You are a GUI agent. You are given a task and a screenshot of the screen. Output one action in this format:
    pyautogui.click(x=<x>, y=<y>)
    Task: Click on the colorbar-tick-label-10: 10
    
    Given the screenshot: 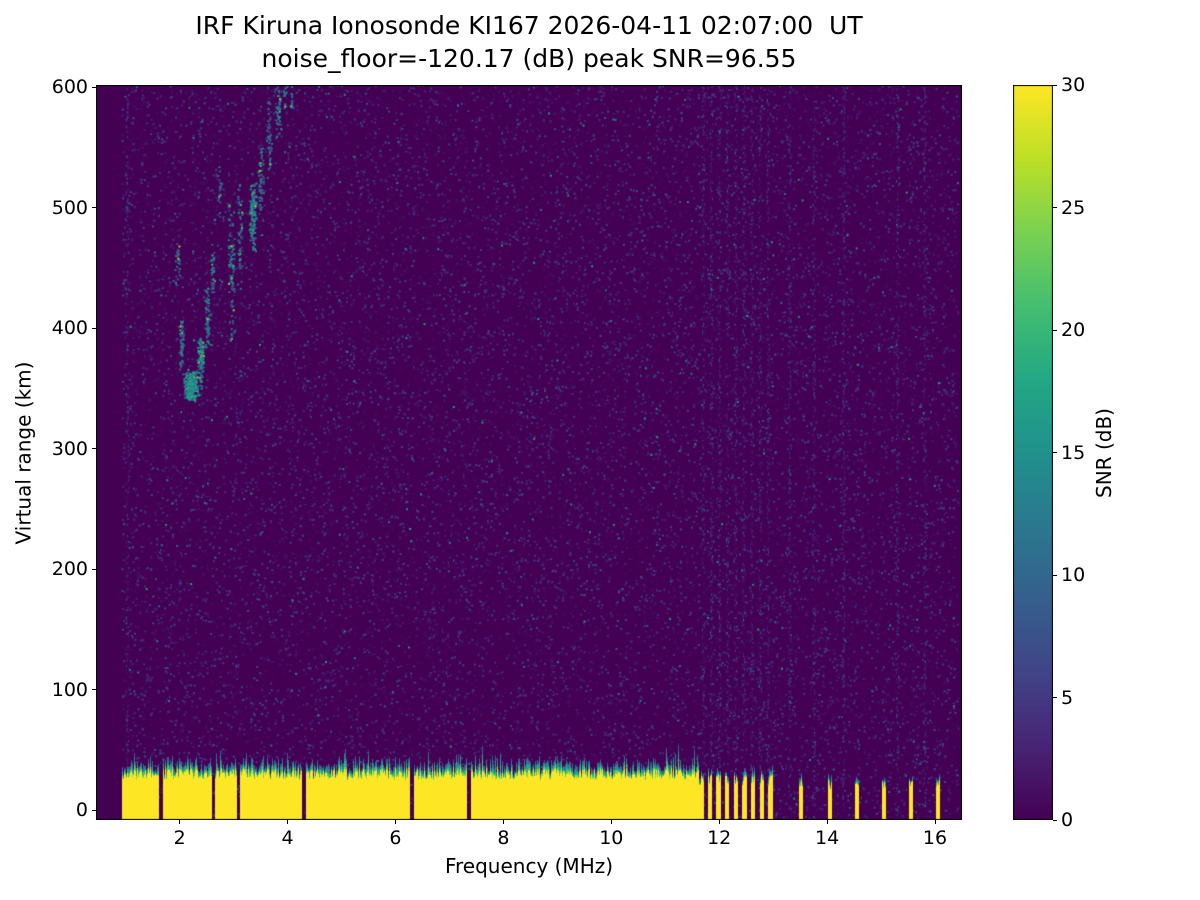 What is the action you would take?
    pyautogui.click(x=1073, y=575)
    